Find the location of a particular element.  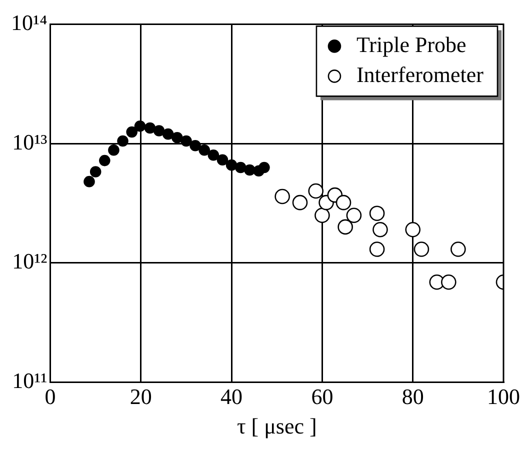

x-tick-label: 80 is located at coordinates (413, 397).